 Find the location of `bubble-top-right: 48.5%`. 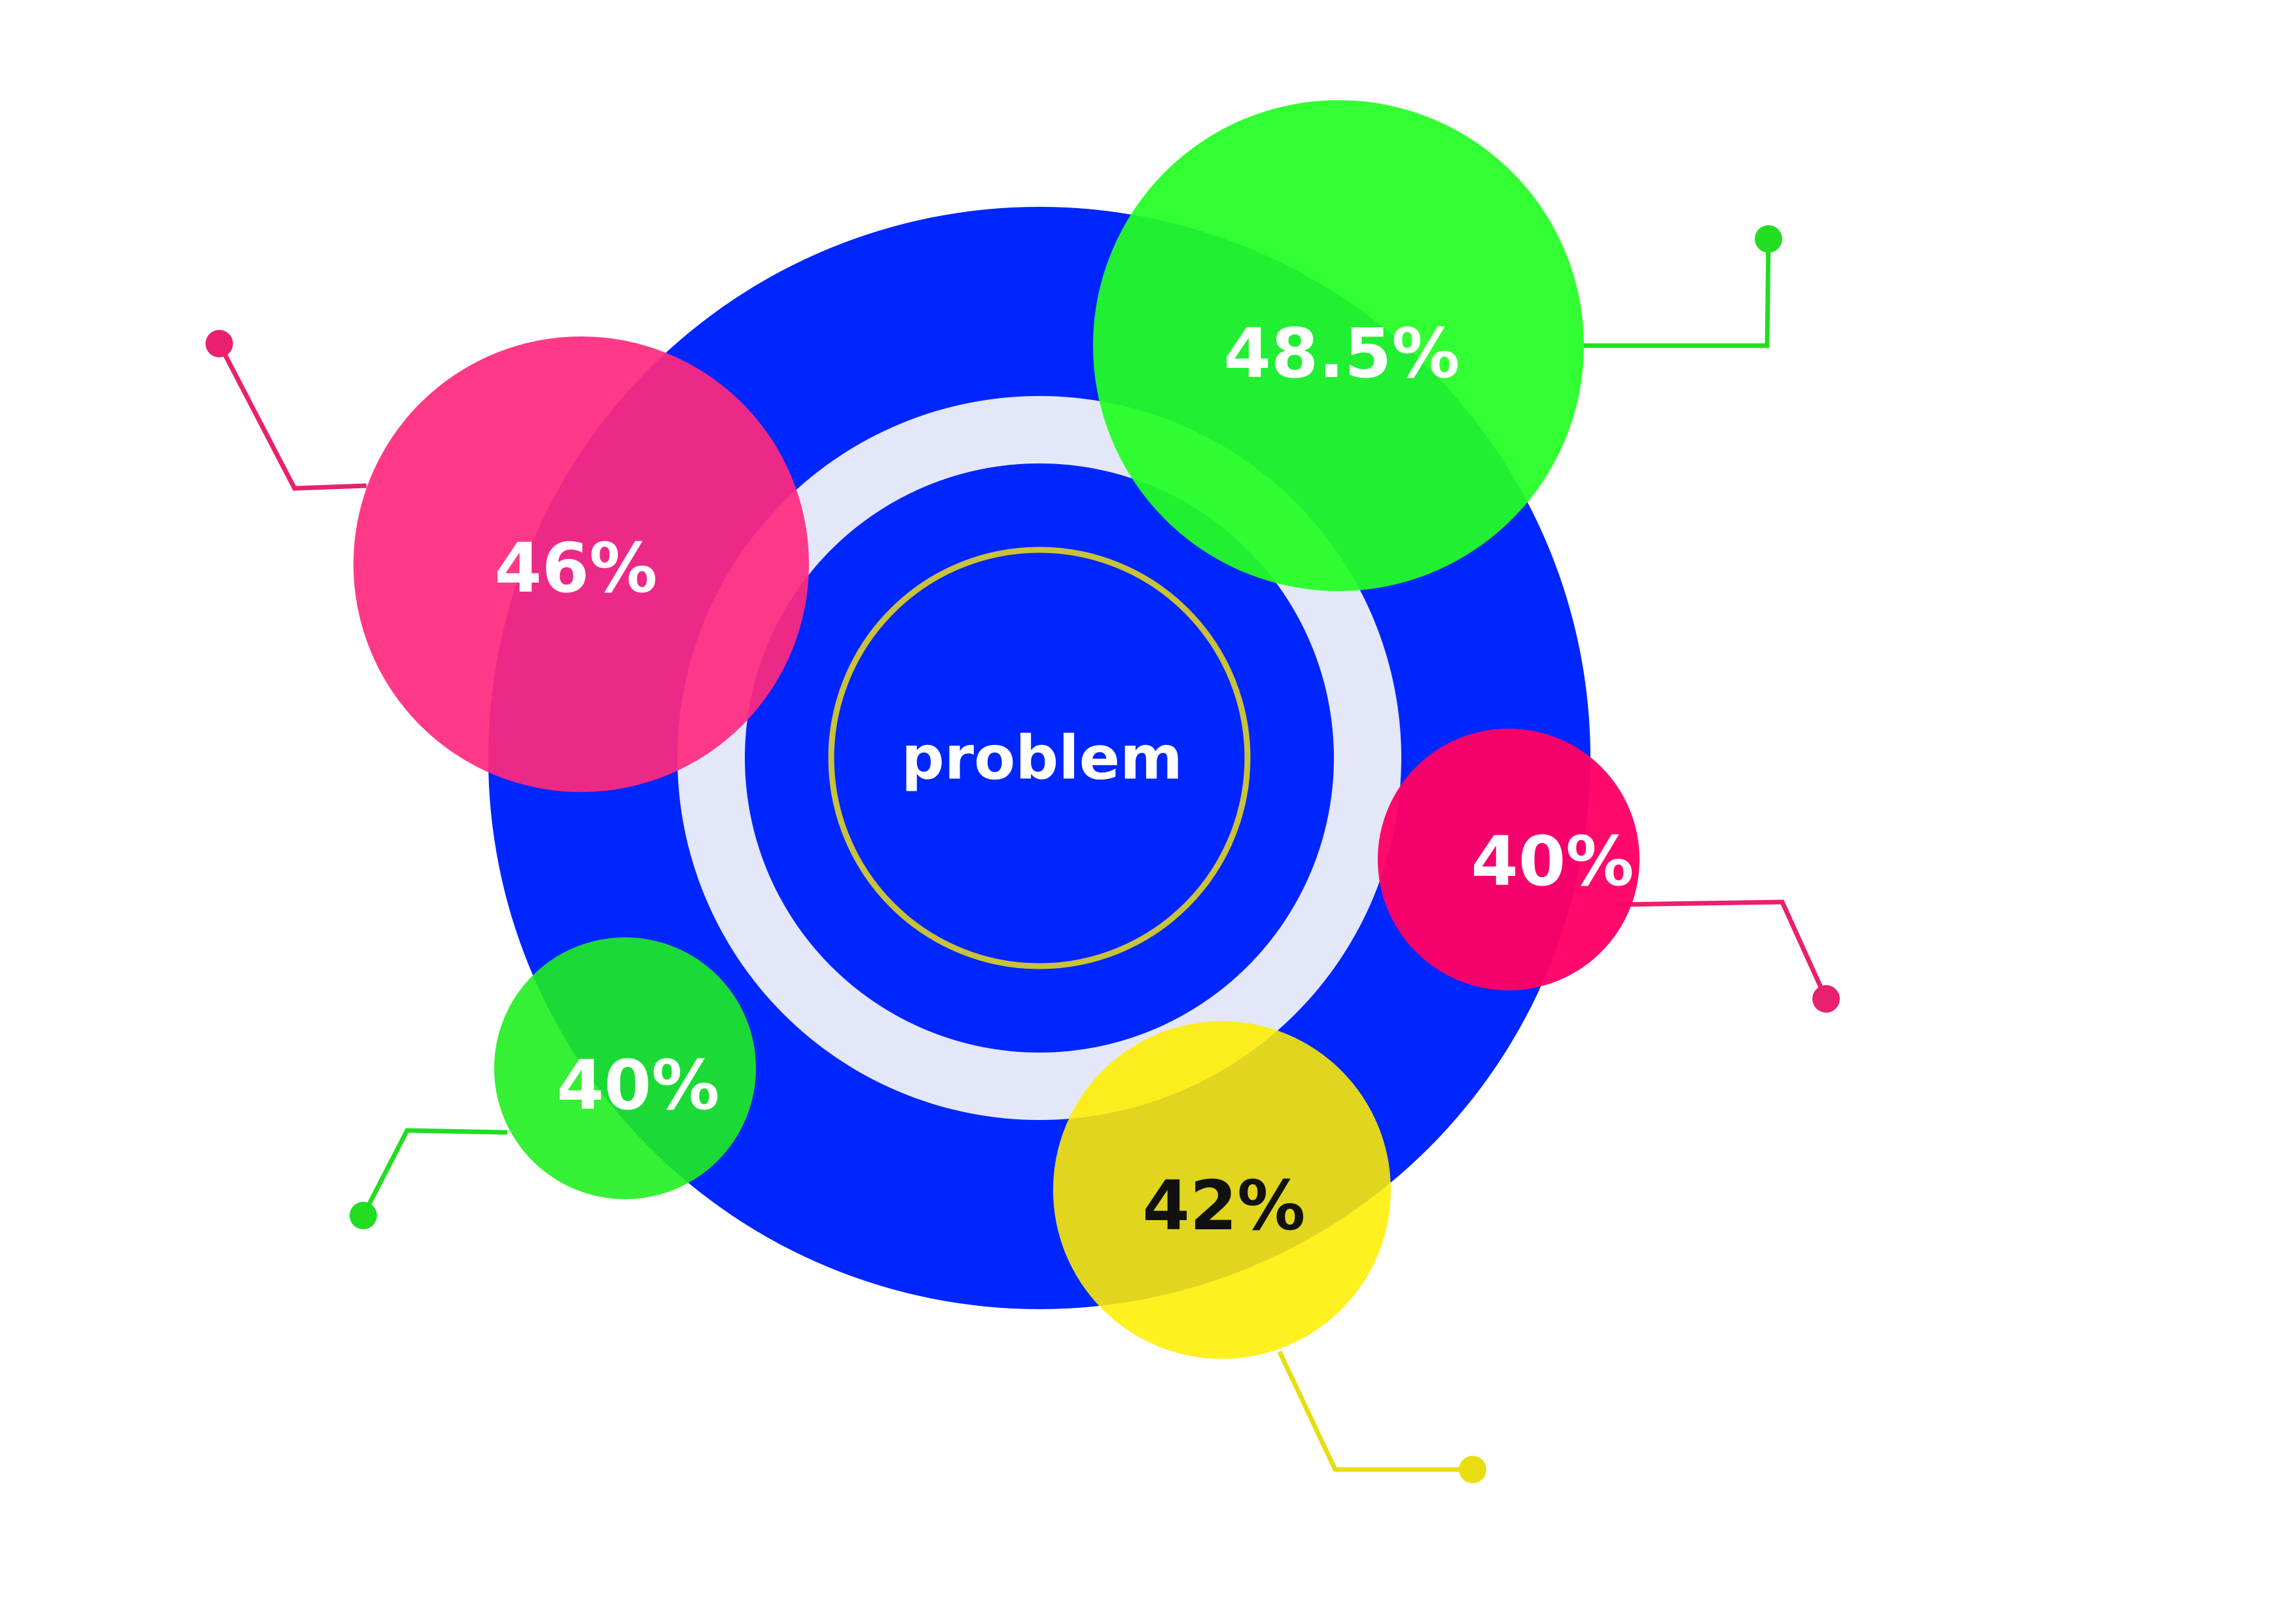

bubble-top-right: 48.5% is located at coordinates (1338, 346).